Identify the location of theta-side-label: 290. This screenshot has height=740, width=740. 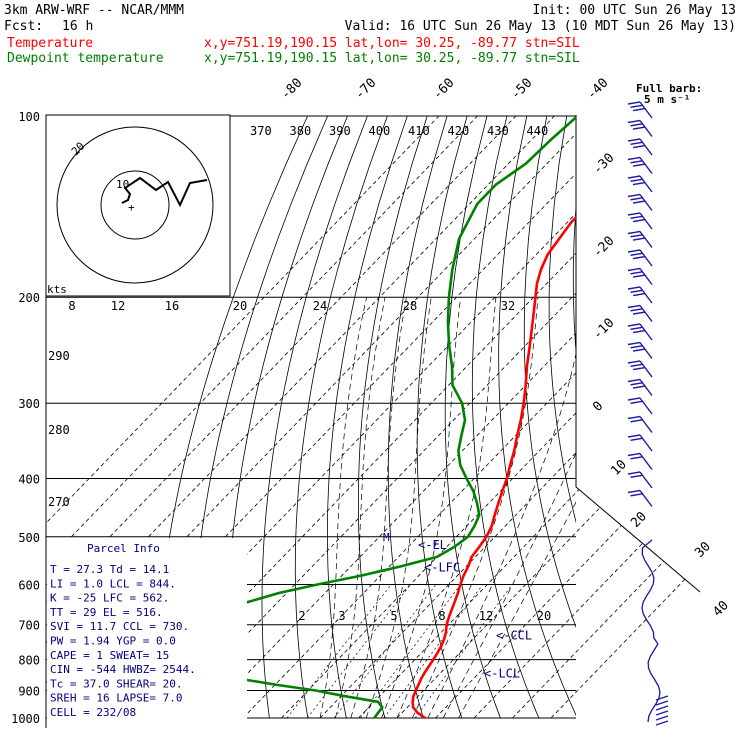
(59, 356).